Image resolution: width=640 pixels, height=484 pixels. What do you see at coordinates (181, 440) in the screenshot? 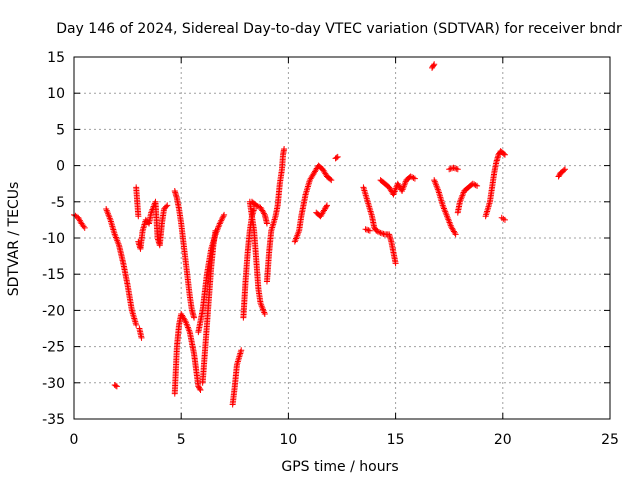
I see `x-tick-label: 5` at bounding box center [181, 440].